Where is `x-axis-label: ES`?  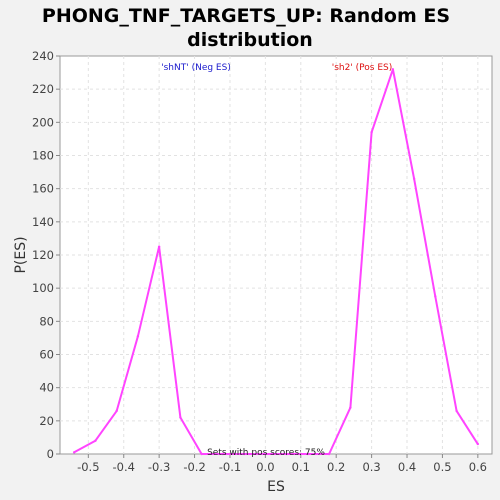 x-axis-label: ES is located at coordinates (276, 487).